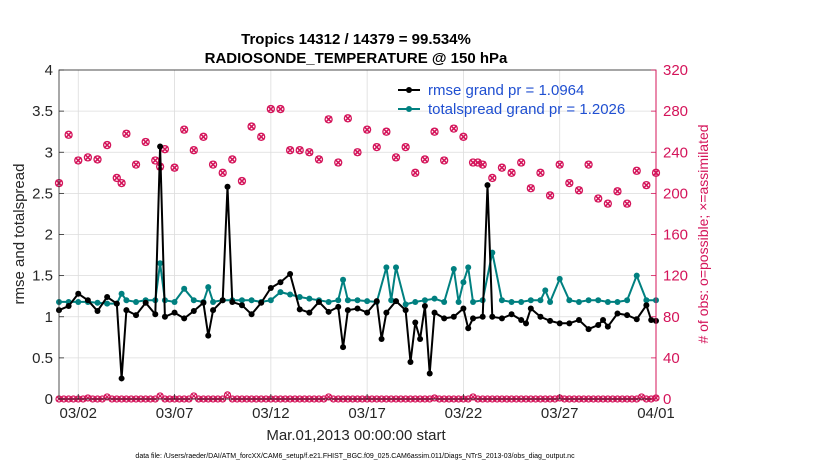  What do you see at coordinates (667, 399) in the screenshot?
I see `y-tick-label-right-0: 0` at bounding box center [667, 399].